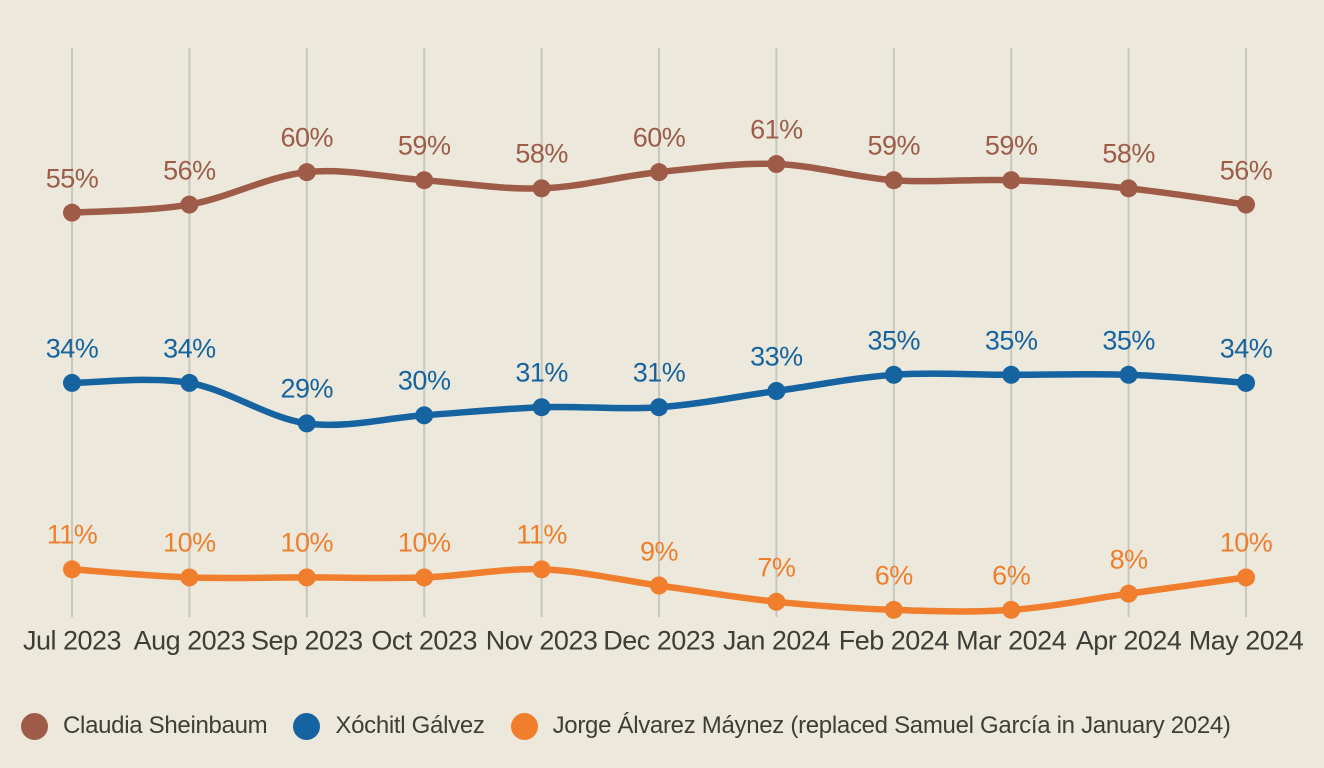  What do you see at coordinates (424, 640) in the screenshot?
I see `x-axis-label-oct-2023: Oct 2023` at bounding box center [424, 640].